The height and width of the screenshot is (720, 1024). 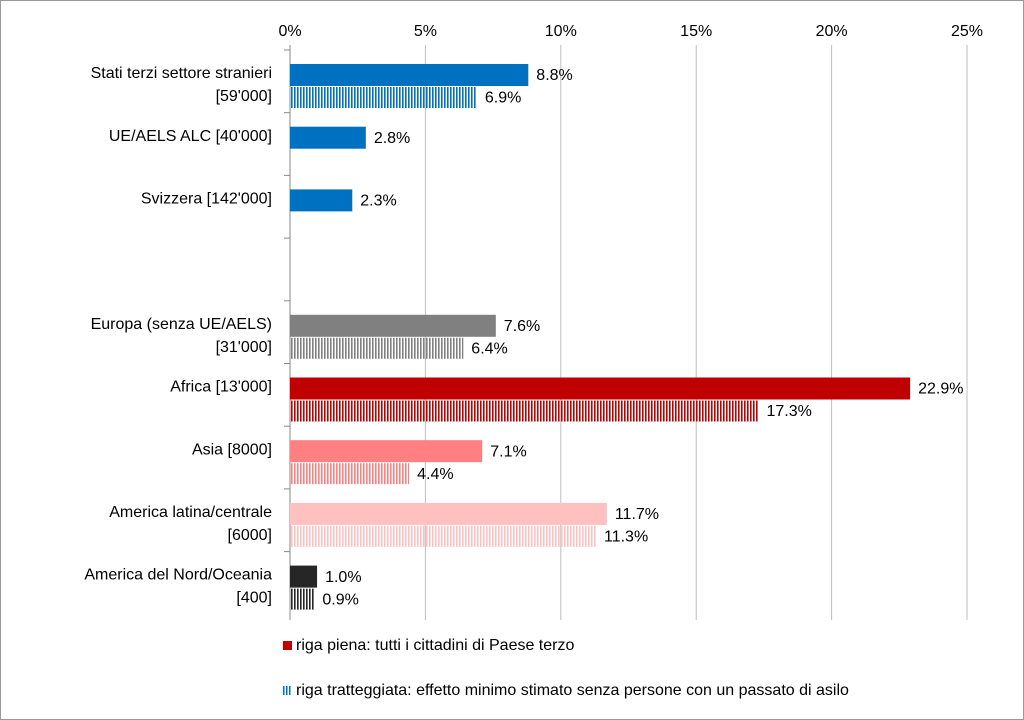 What do you see at coordinates (178, 575) in the screenshot?
I see `category-line: America del Nord/Oceania` at bounding box center [178, 575].